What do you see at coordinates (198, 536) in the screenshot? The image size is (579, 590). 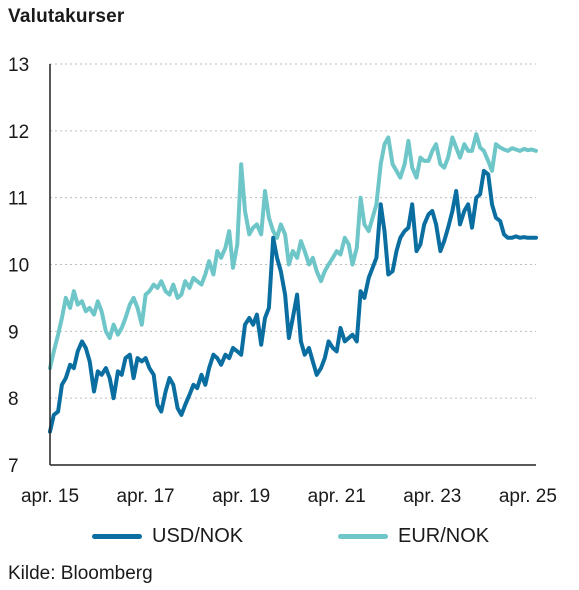 I see `legend-label-usd-nok: USD/NOK` at bounding box center [198, 536].